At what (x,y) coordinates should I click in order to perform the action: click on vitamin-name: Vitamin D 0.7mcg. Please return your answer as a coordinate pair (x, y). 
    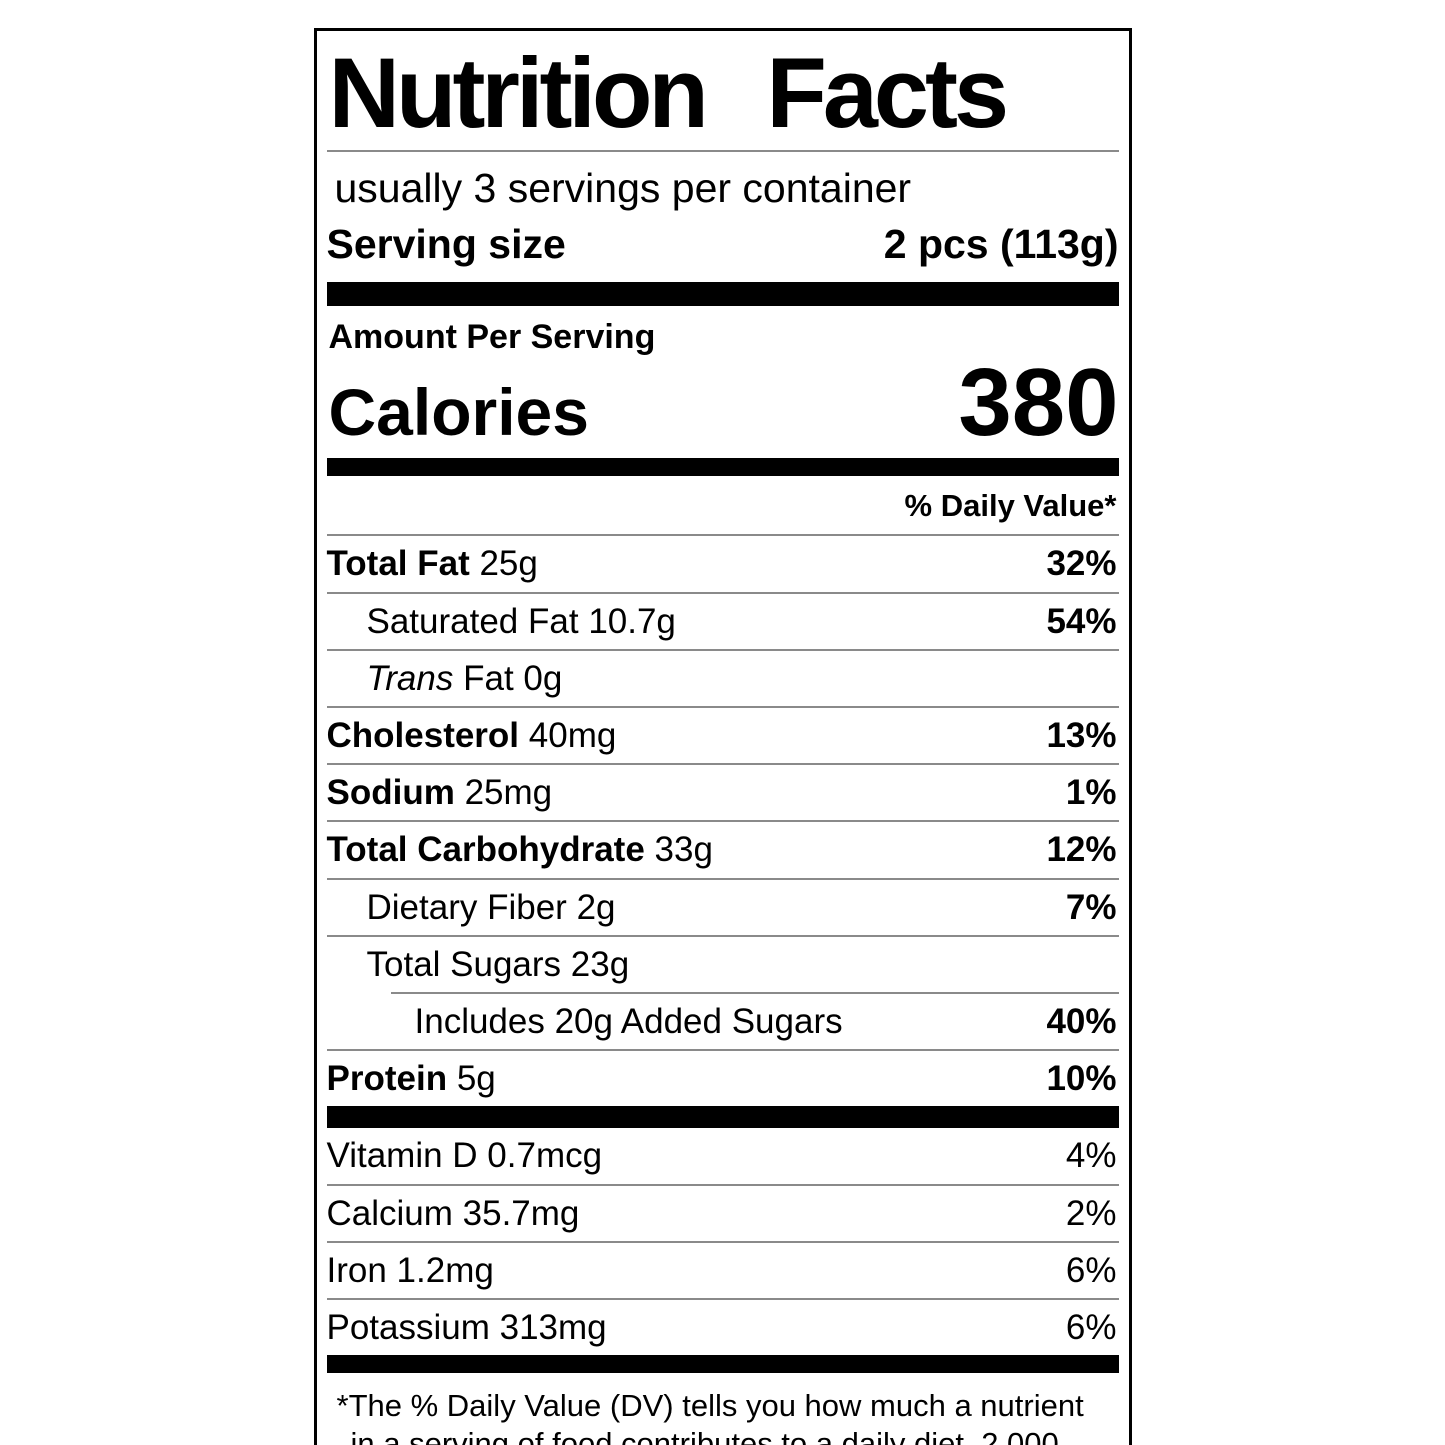
    Looking at the image, I should click on (464, 1156).